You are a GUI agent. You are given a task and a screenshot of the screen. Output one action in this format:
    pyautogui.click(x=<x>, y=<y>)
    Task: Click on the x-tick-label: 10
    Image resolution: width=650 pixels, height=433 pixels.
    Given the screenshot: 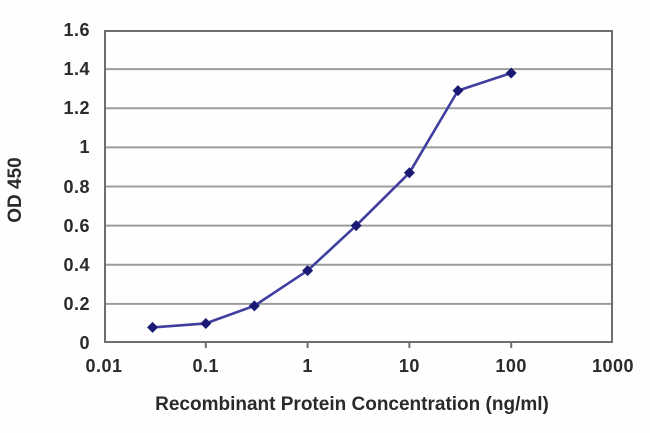 What is the action you would take?
    pyautogui.click(x=409, y=366)
    